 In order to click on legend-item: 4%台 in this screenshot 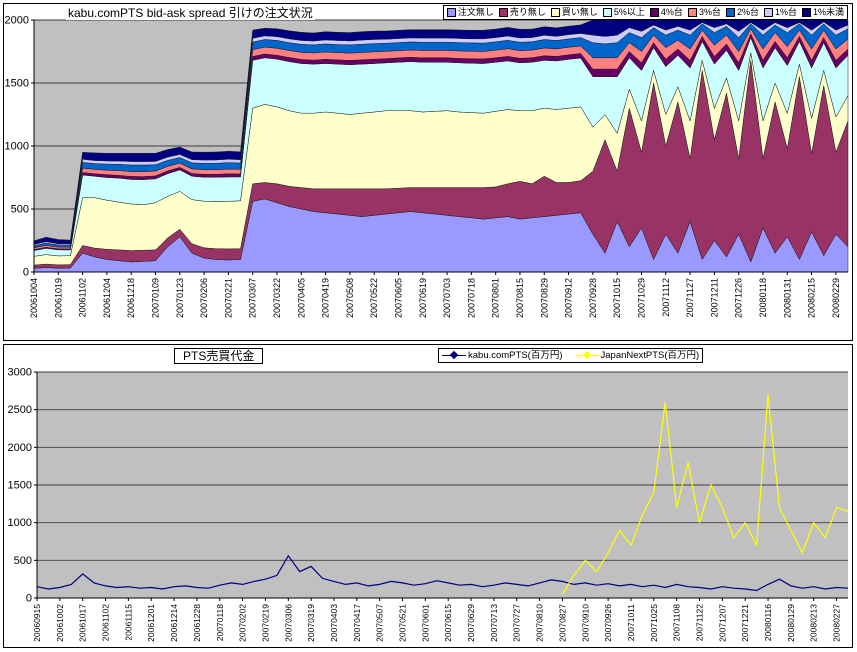, I will do `click(666, 12)`.